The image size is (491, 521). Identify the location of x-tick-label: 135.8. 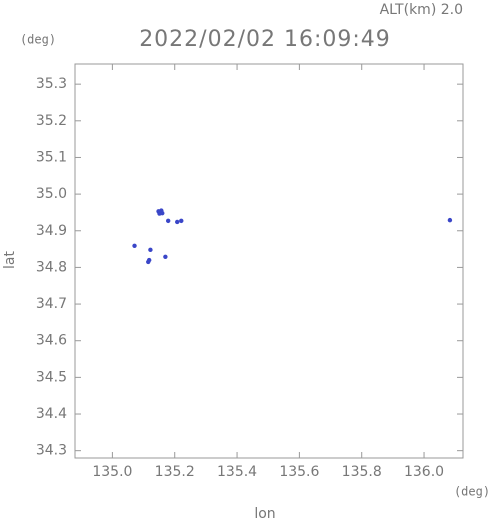
(362, 472).